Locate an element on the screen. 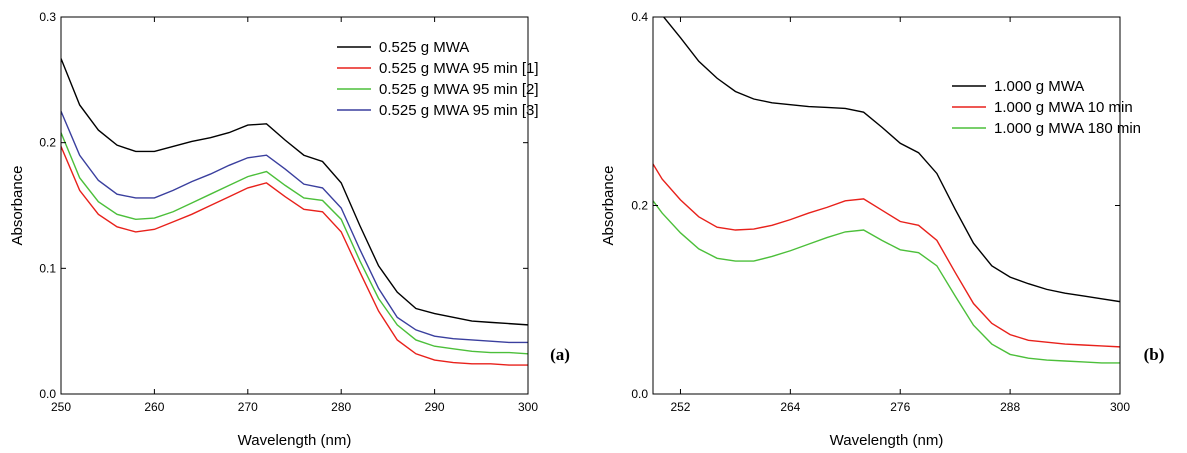  legend-label-4: 0.525 g MWA 95 min [3] is located at coordinates (459, 110).